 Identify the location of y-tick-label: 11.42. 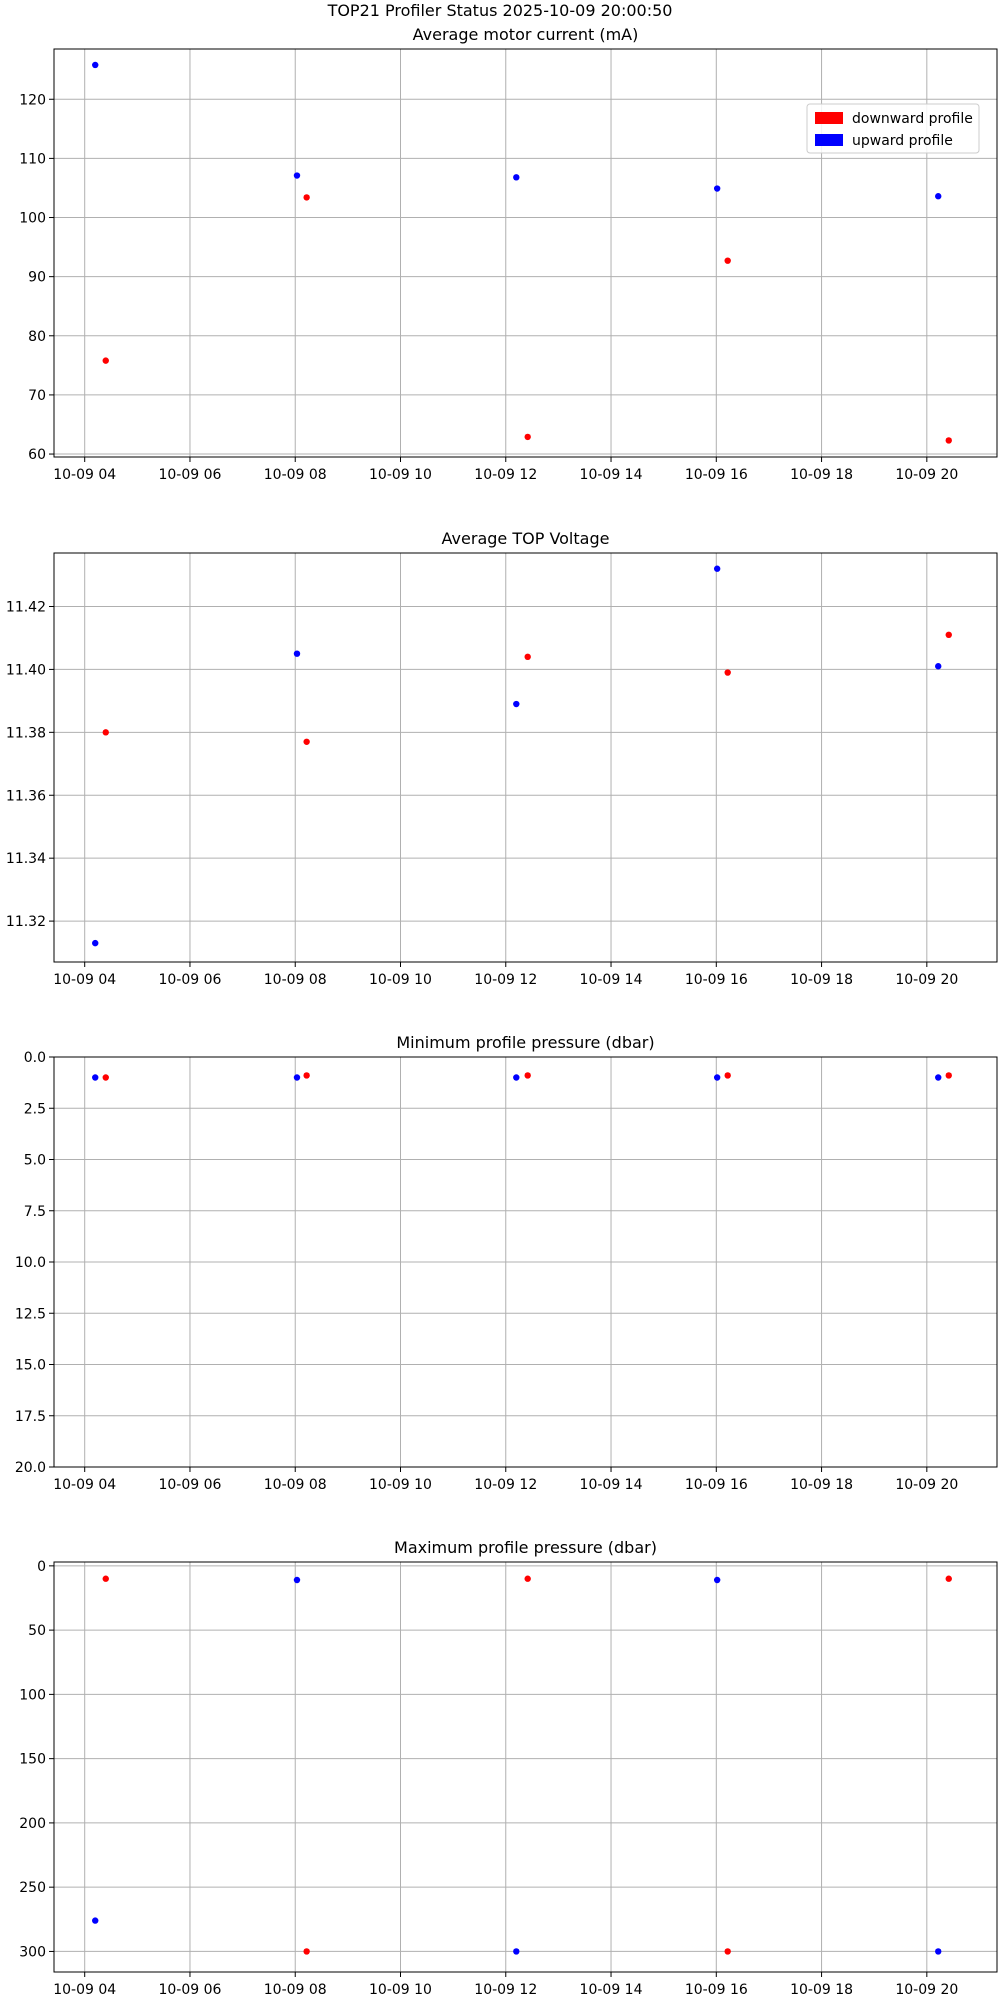
(26, 607).